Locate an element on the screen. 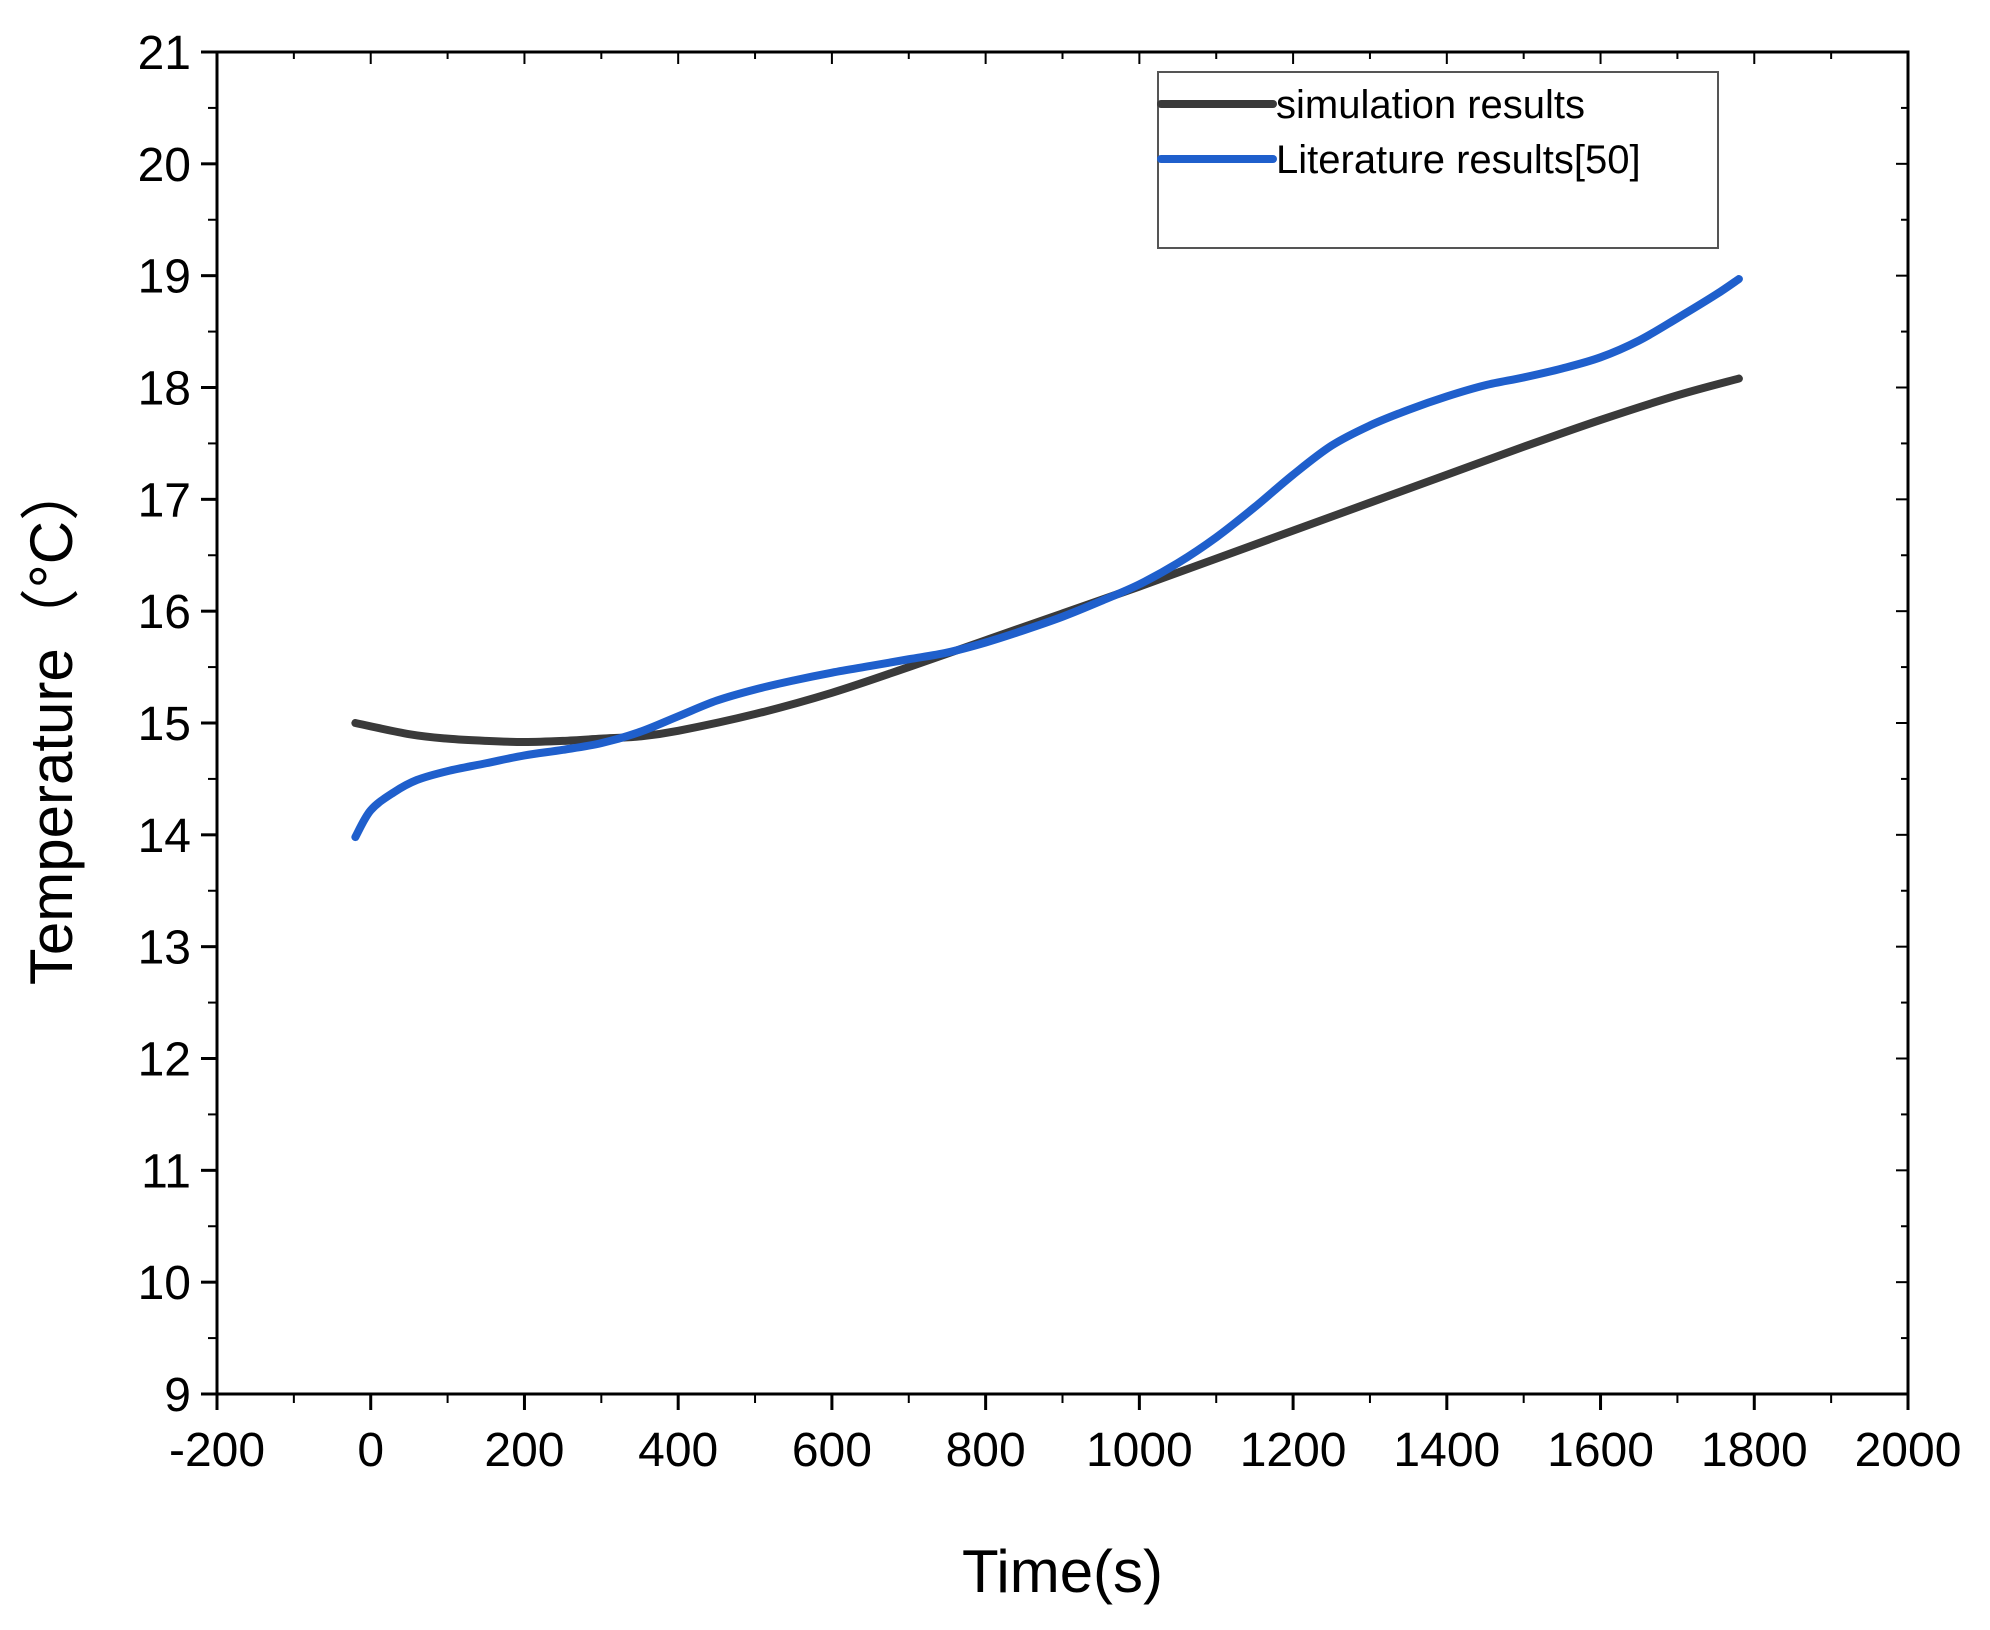 Image resolution: width=1990 pixels, height=1630 pixels. y-tick-label: 15 is located at coordinates (164, 724).